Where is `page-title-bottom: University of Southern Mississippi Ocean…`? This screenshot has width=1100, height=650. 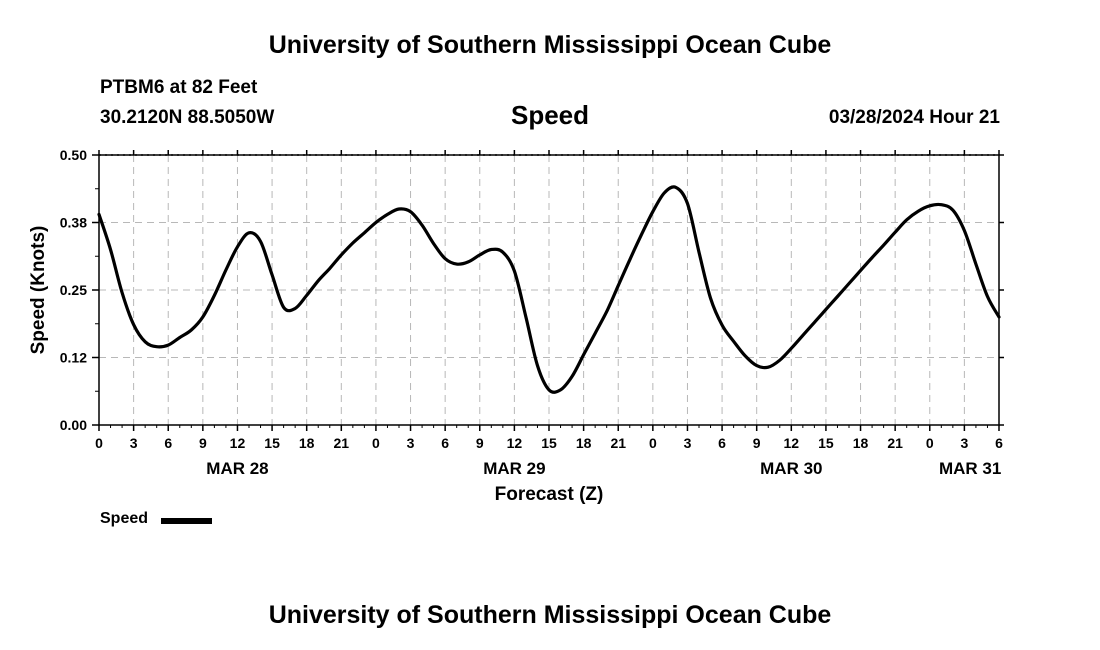 page-title-bottom: University of Southern Mississippi Ocean… is located at coordinates (550, 615).